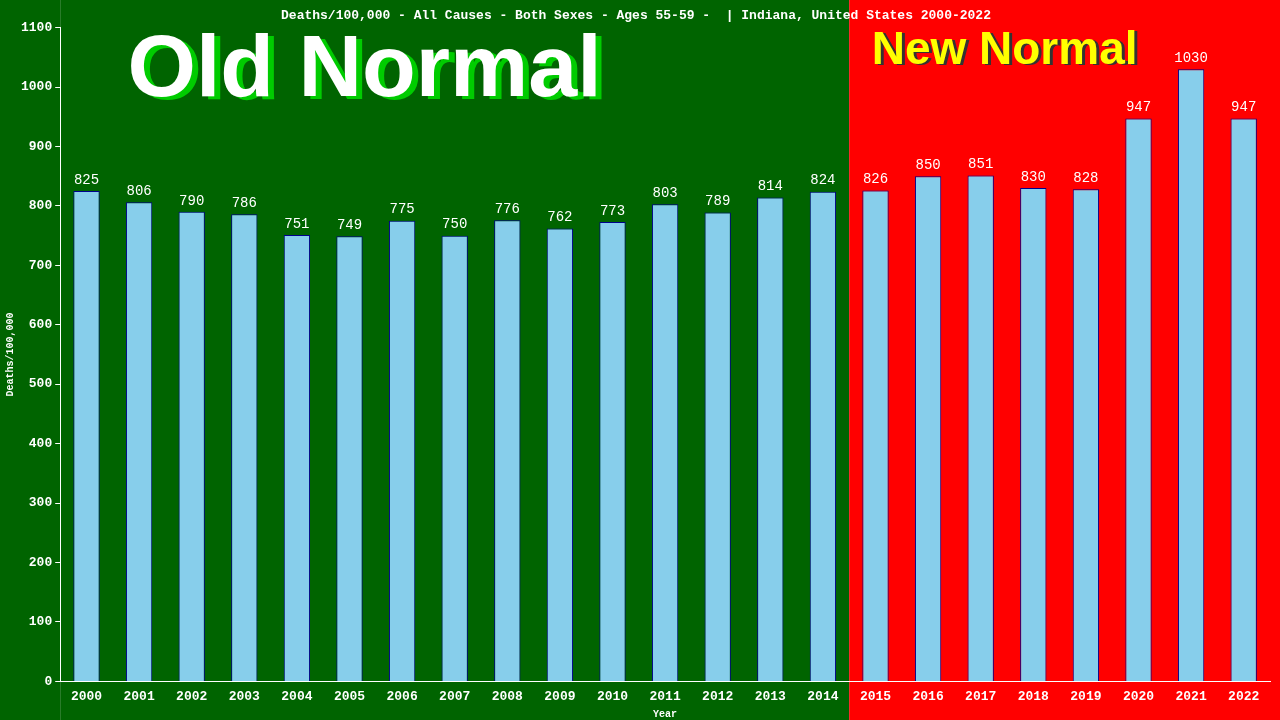  What do you see at coordinates (455, 224) in the screenshot?
I see `data-label: 750` at bounding box center [455, 224].